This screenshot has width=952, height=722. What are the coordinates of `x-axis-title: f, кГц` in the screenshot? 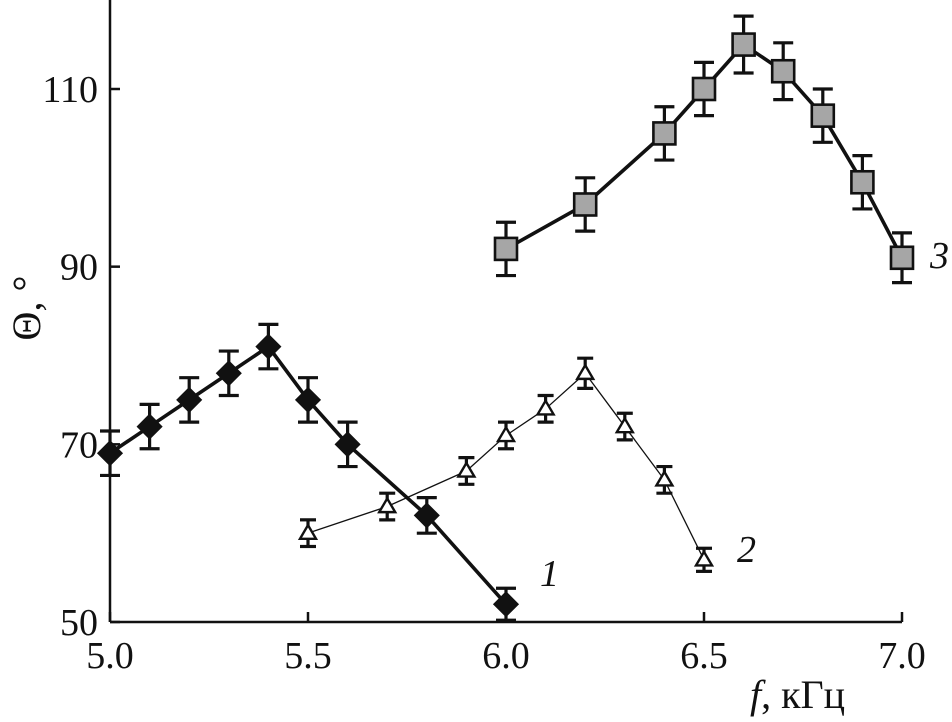 It's located at (797, 694).